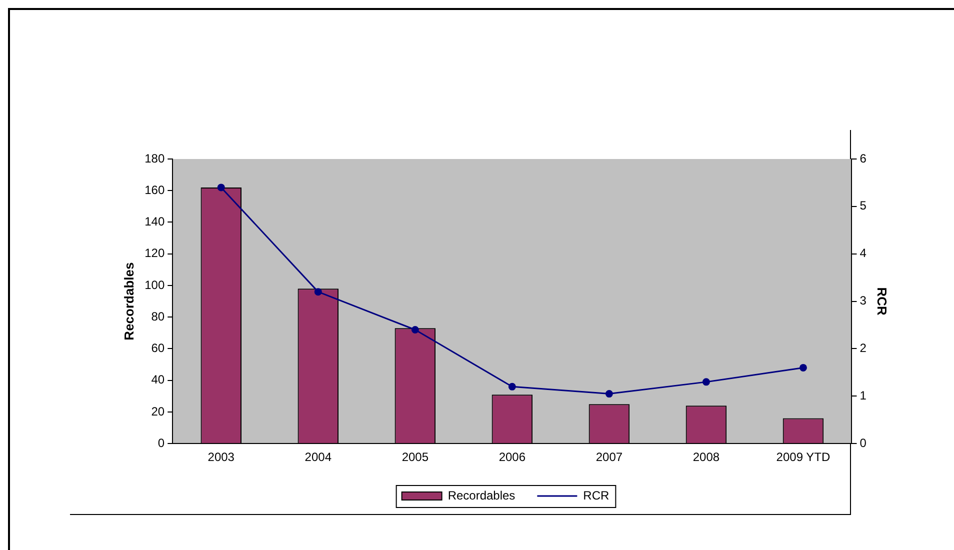  I want to click on y2-tick-label: 5, so click(863, 205).